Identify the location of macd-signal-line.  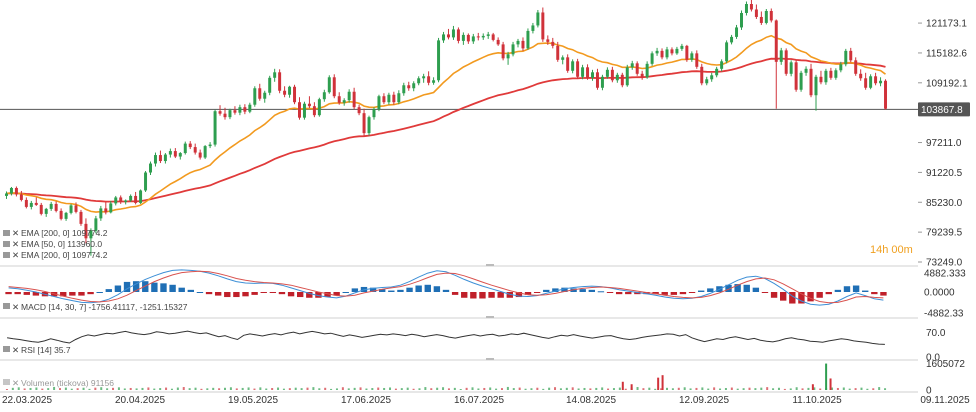
(446, 287).